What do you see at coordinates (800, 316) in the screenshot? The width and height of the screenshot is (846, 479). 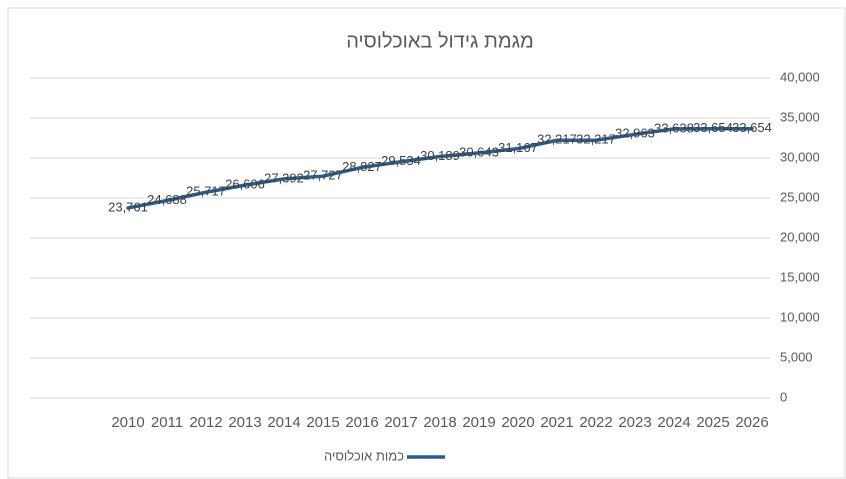 I see `y-tick-label: 10,000` at bounding box center [800, 316].